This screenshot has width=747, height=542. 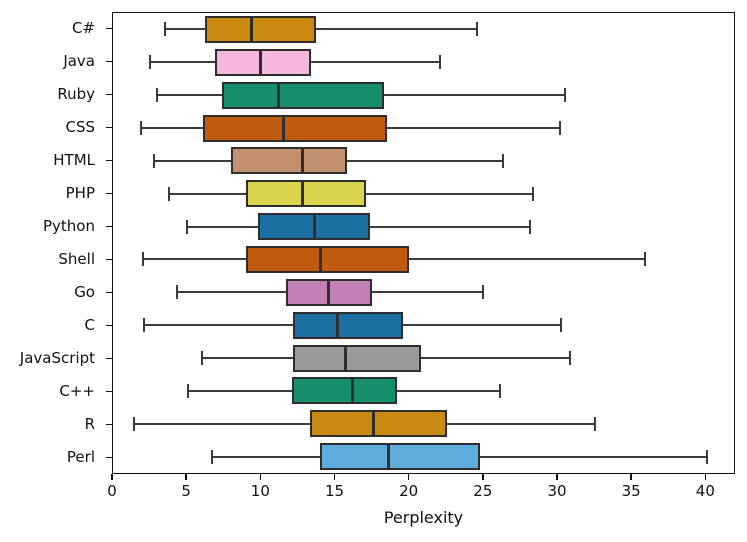 What do you see at coordinates (423, 517) in the screenshot?
I see `x-axis-title: Perplexity` at bounding box center [423, 517].